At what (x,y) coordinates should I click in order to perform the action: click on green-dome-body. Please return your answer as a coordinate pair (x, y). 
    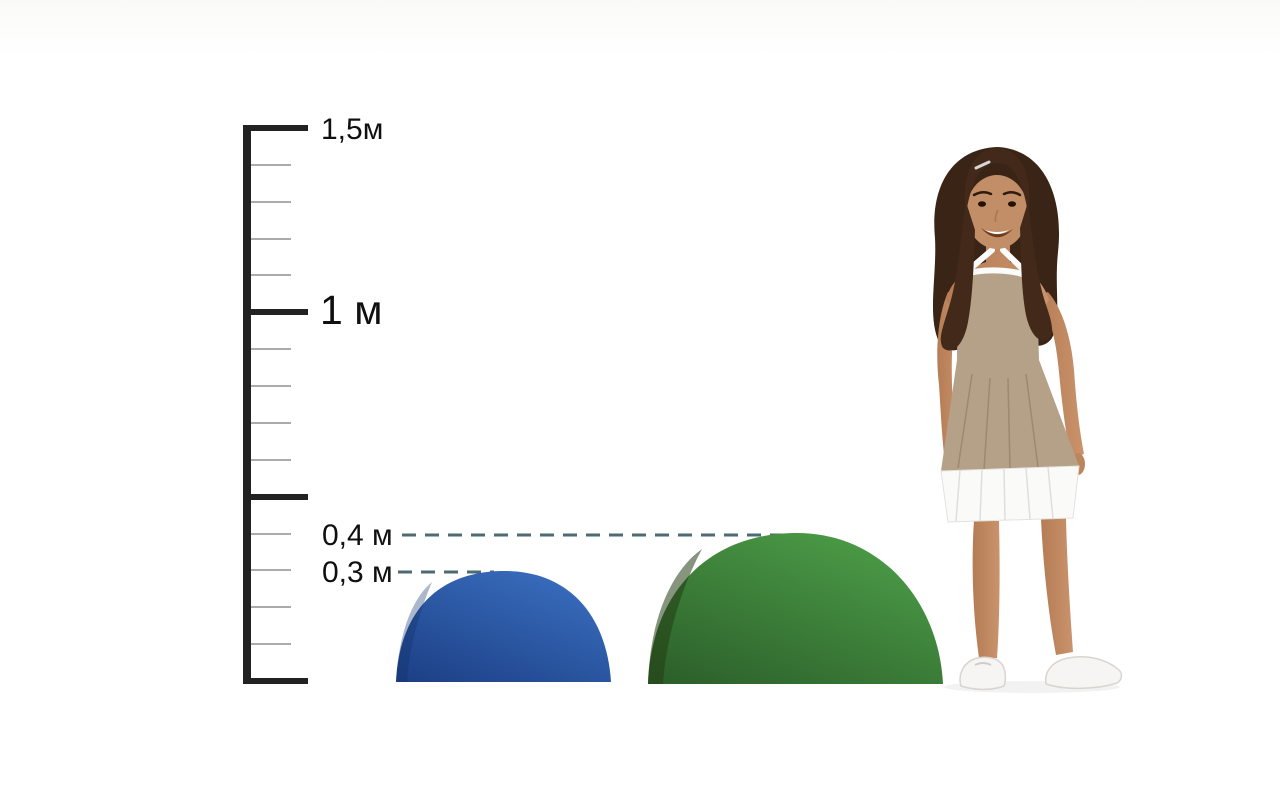
    Looking at the image, I should click on (795, 608).